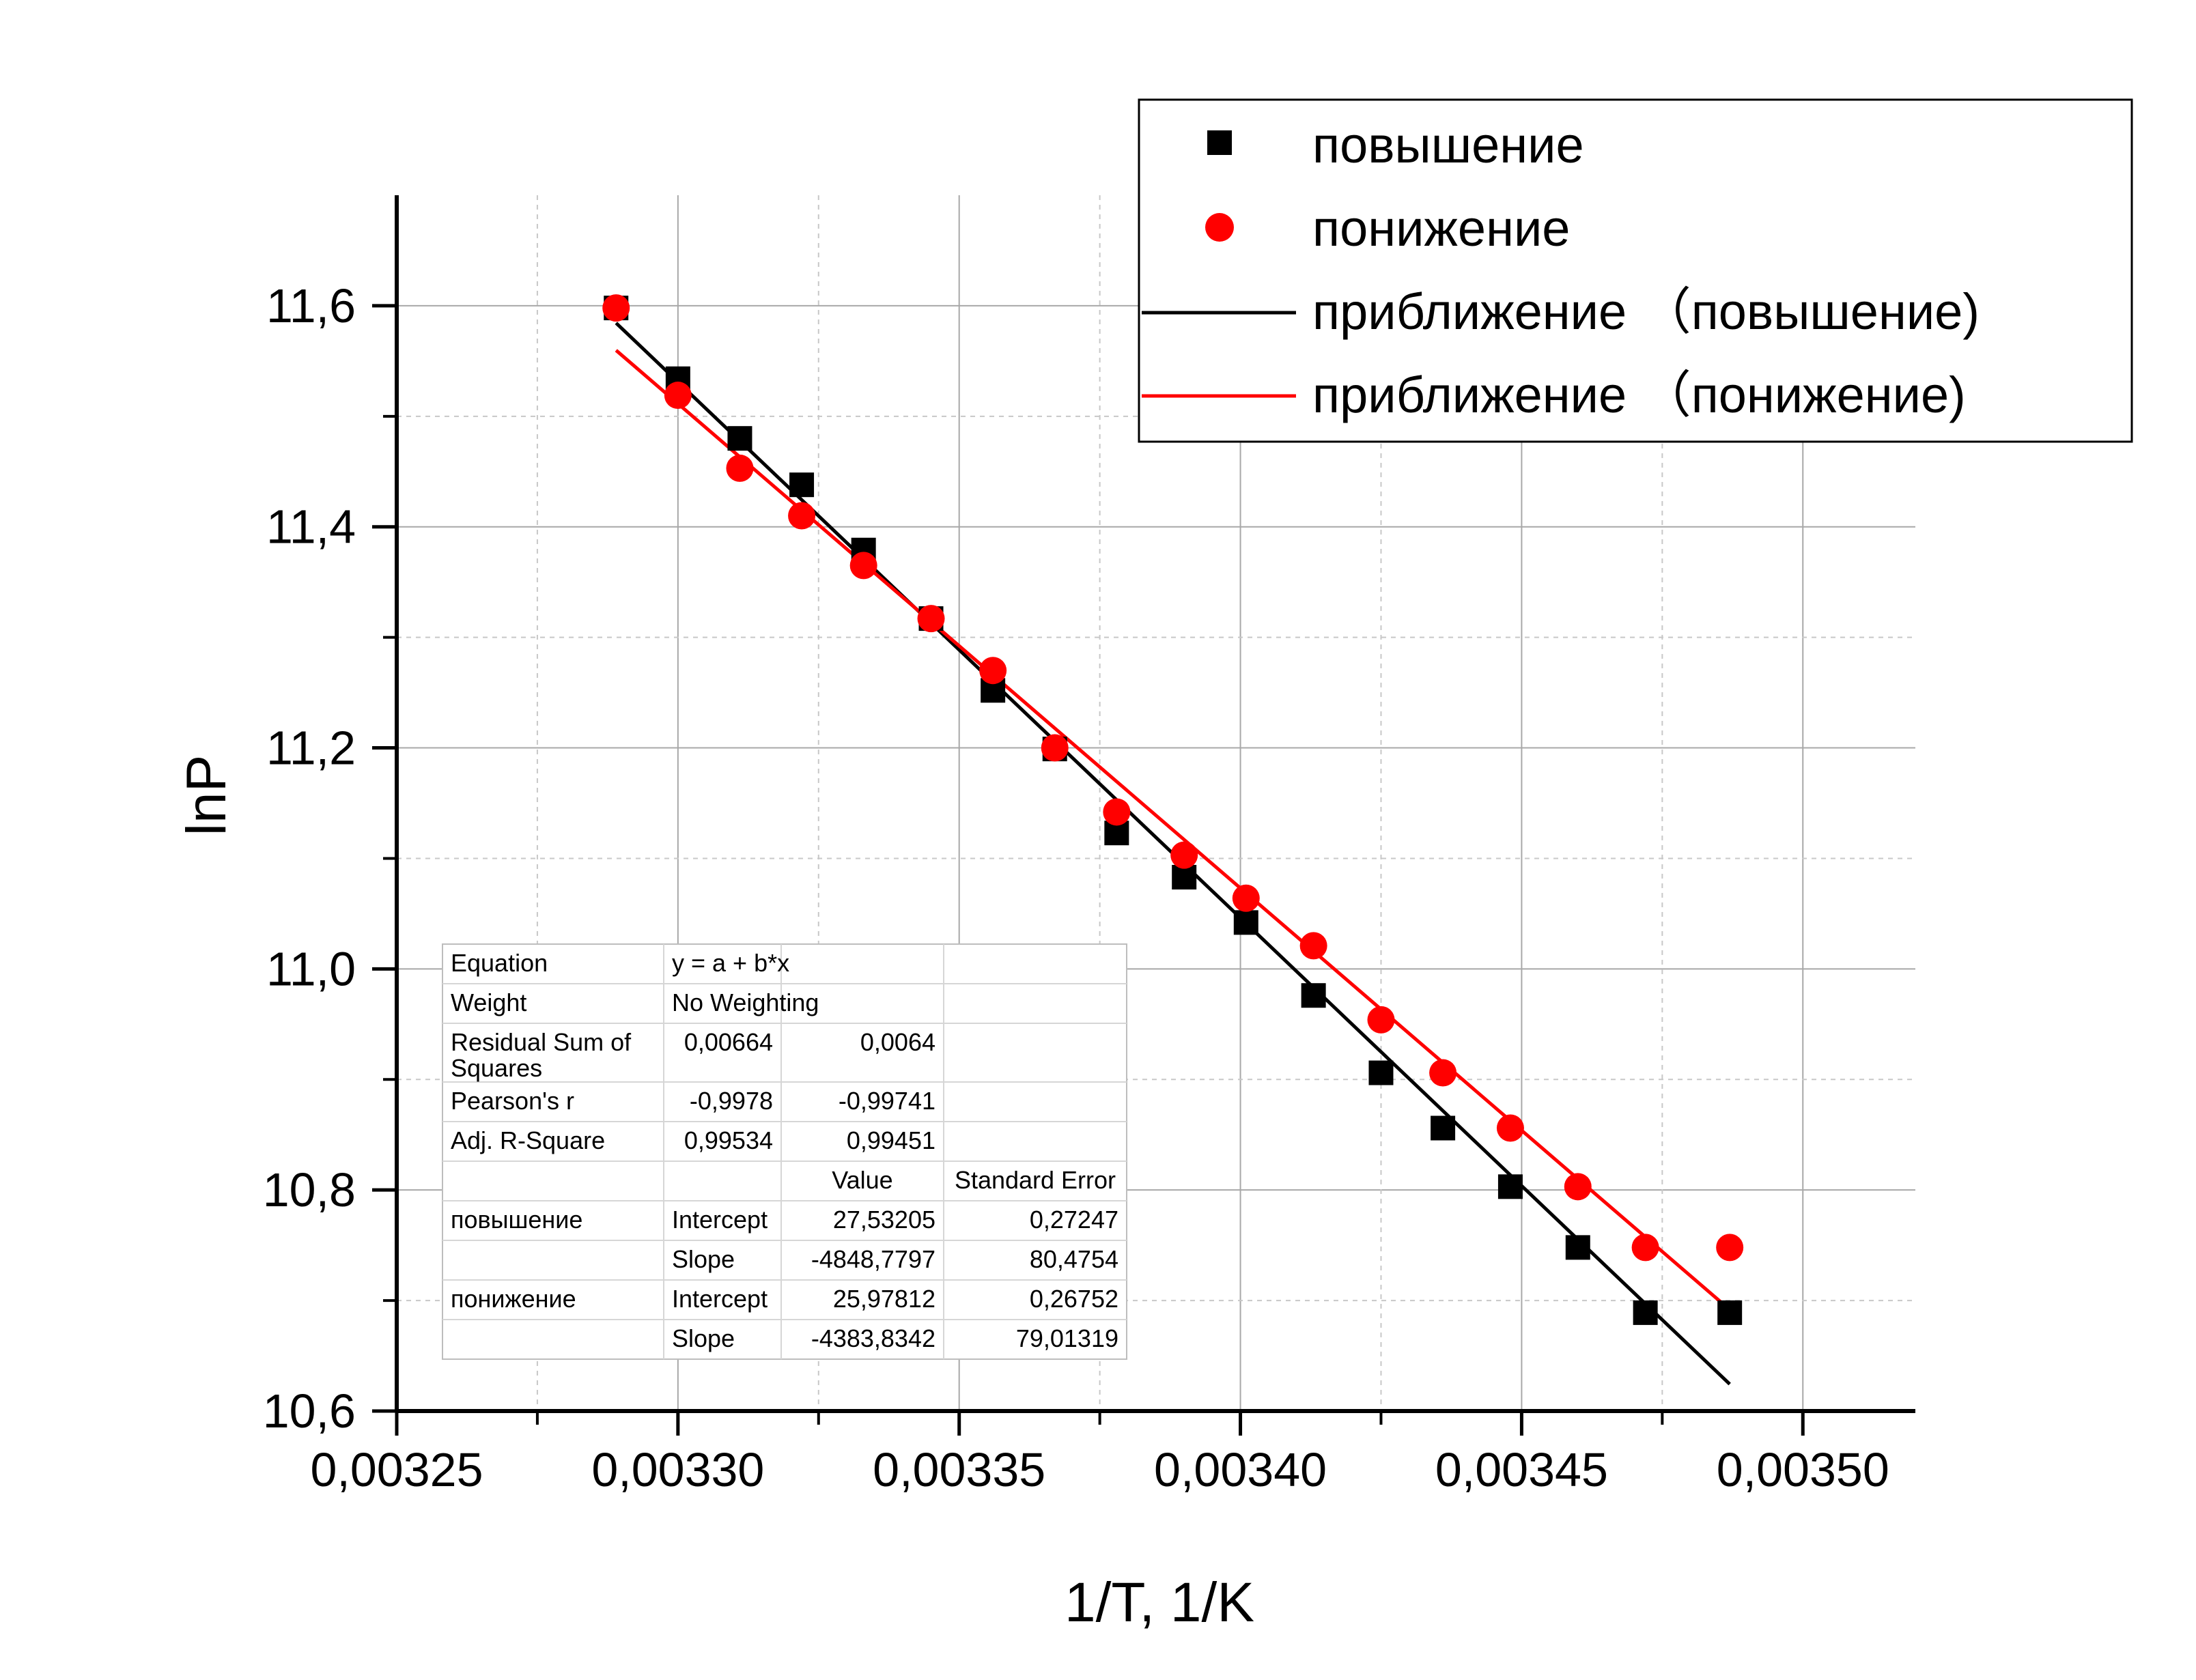 The width and height of the screenshot is (2196, 1680). What do you see at coordinates (1067, 1338) in the screenshot?
I see `table-cell: 79,01319` at bounding box center [1067, 1338].